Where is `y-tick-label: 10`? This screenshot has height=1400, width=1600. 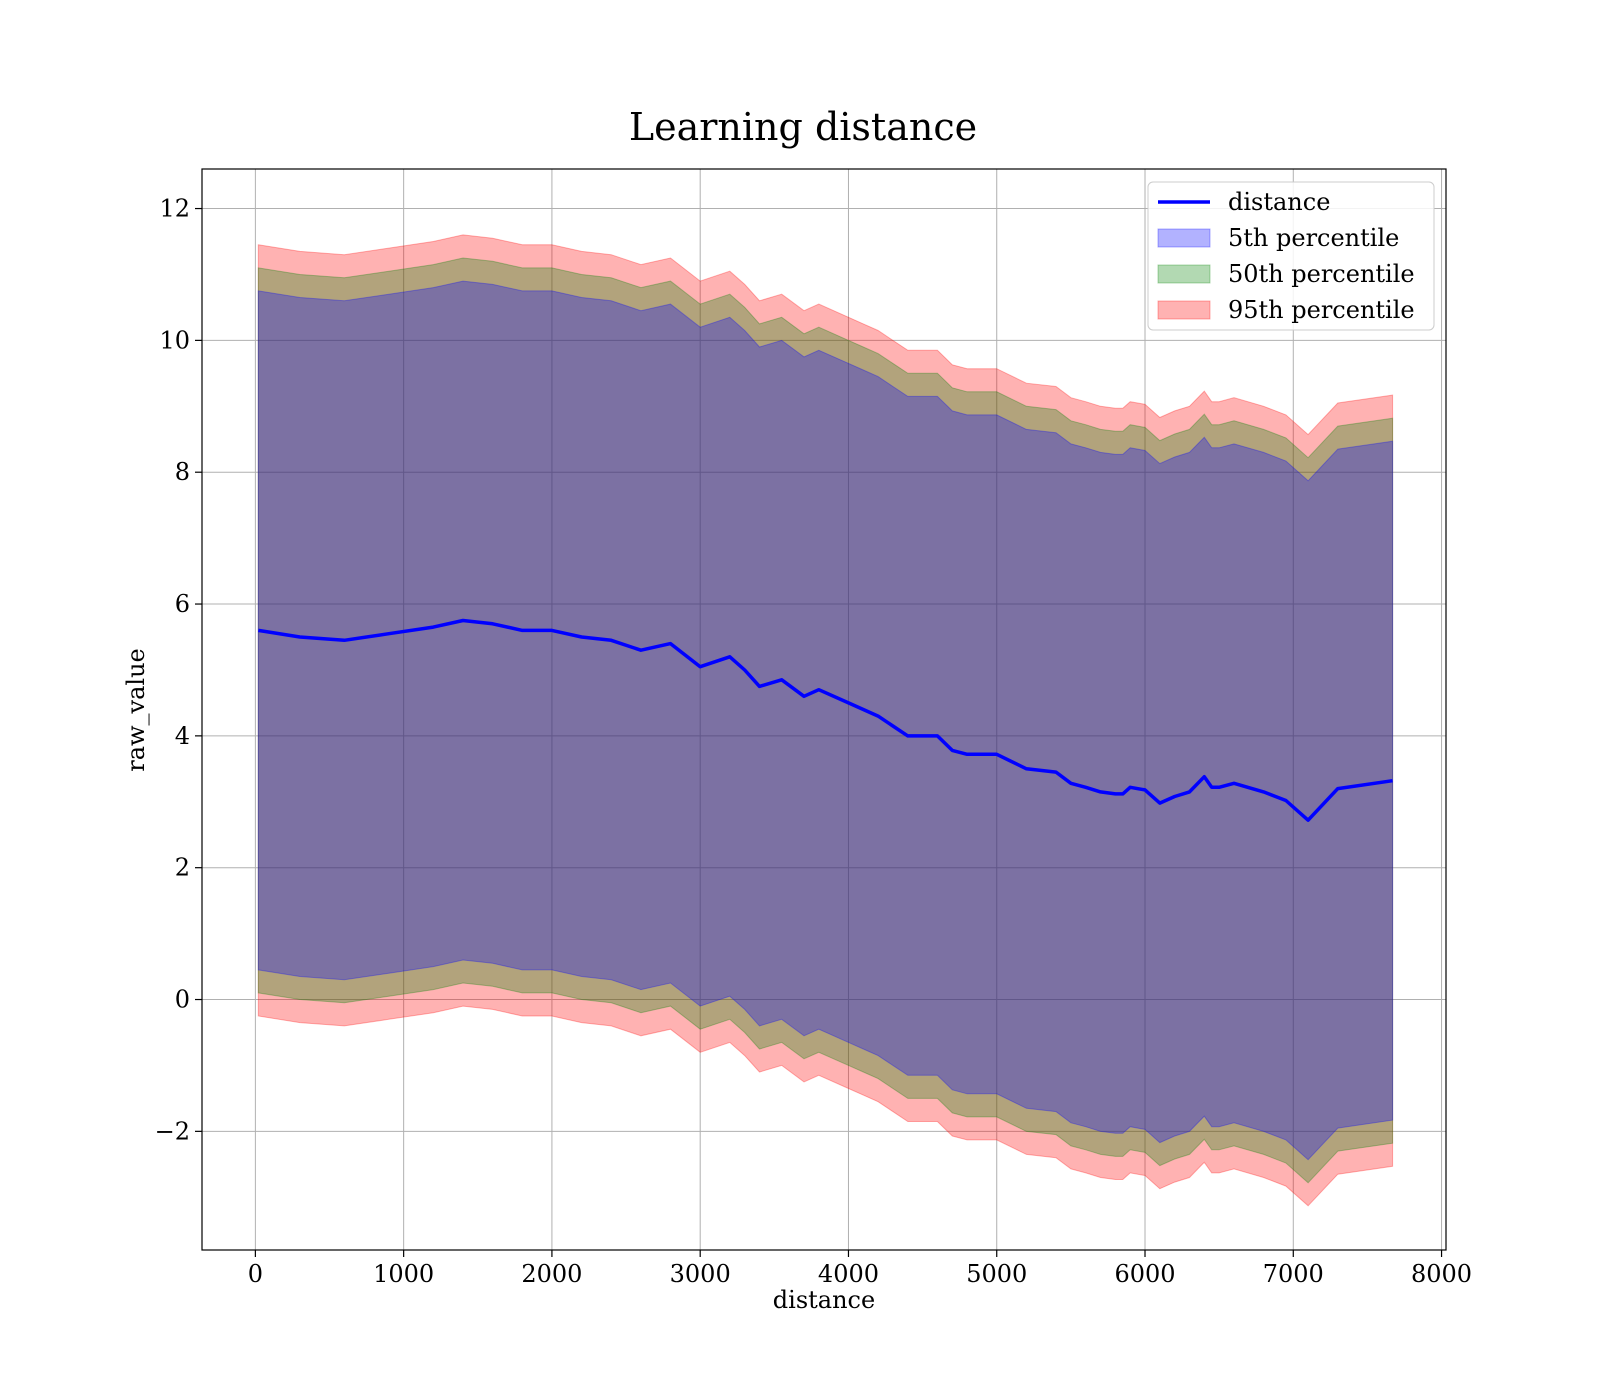 y-tick-label: 10 is located at coordinates (174, 340).